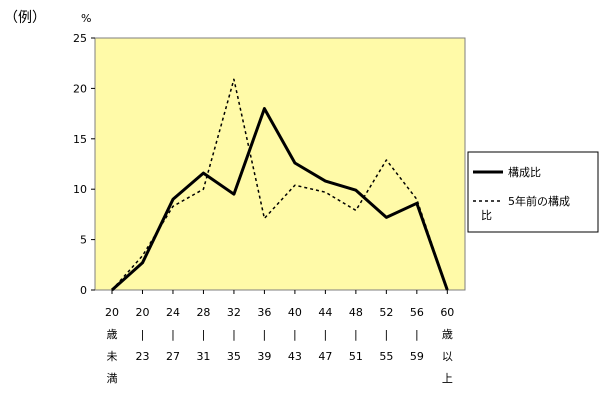 This screenshot has height=401, width=600. Describe the element at coordinates (234, 356) in the screenshot. I see `x-tick-label: 35` at that location.